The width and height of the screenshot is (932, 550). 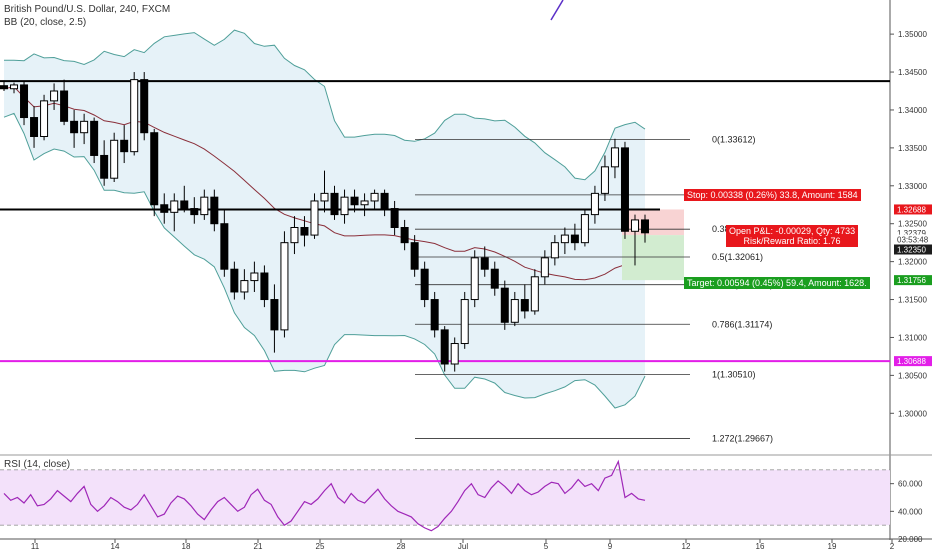 What do you see at coordinates (546, 546) in the screenshot?
I see `x-tick-label: 5` at bounding box center [546, 546].